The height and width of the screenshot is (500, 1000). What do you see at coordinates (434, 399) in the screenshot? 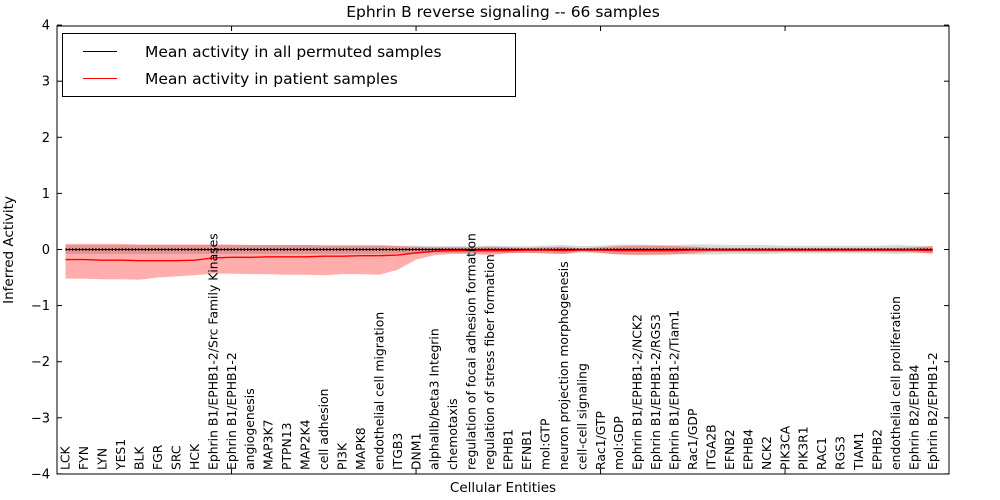
I see `x-tick-label: alphaIIb/beta3 Integrin` at bounding box center [434, 399].